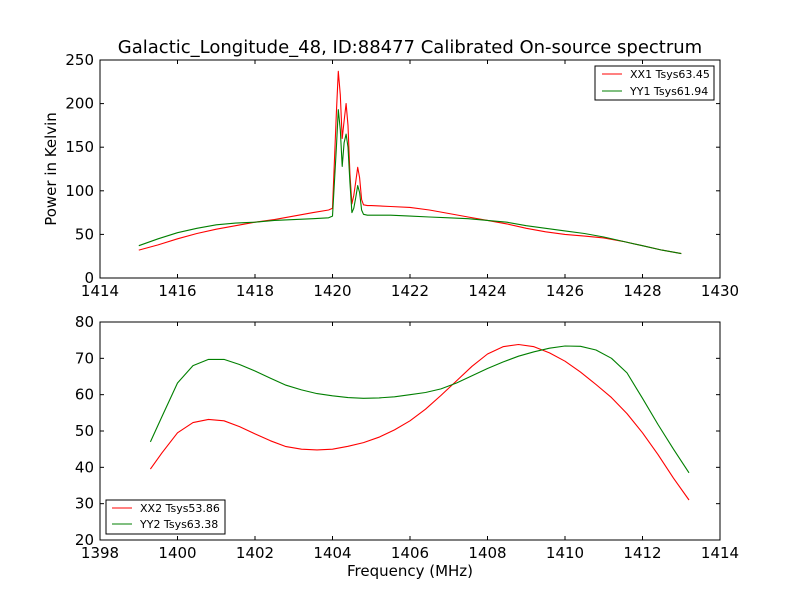 The image size is (800, 600). What do you see at coordinates (100, 291) in the screenshot?
I see `top-xtick-label: 1414` at bounding box center [100, 291].